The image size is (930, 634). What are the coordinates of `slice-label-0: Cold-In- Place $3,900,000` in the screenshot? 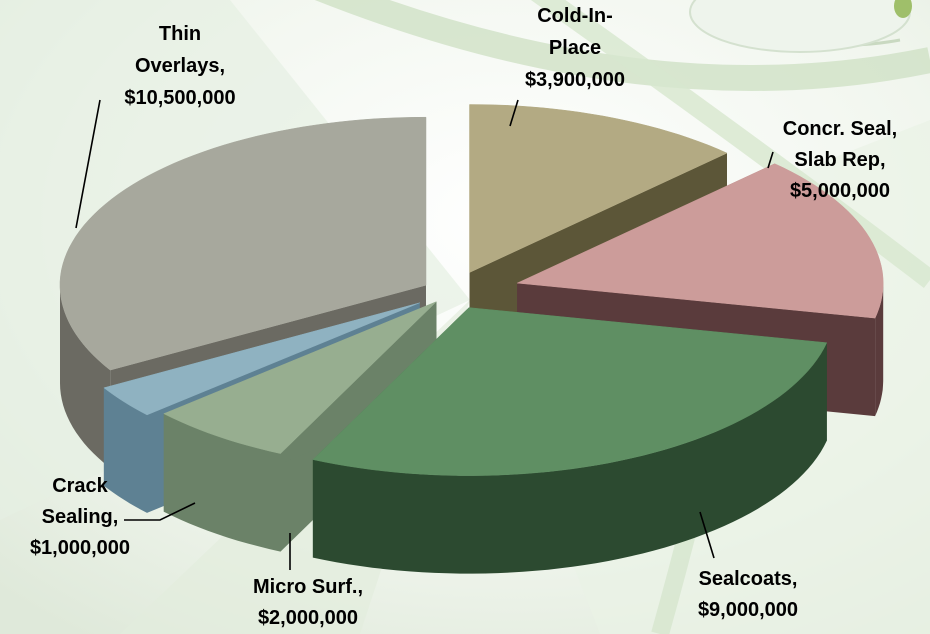 It's located at (575, 48).